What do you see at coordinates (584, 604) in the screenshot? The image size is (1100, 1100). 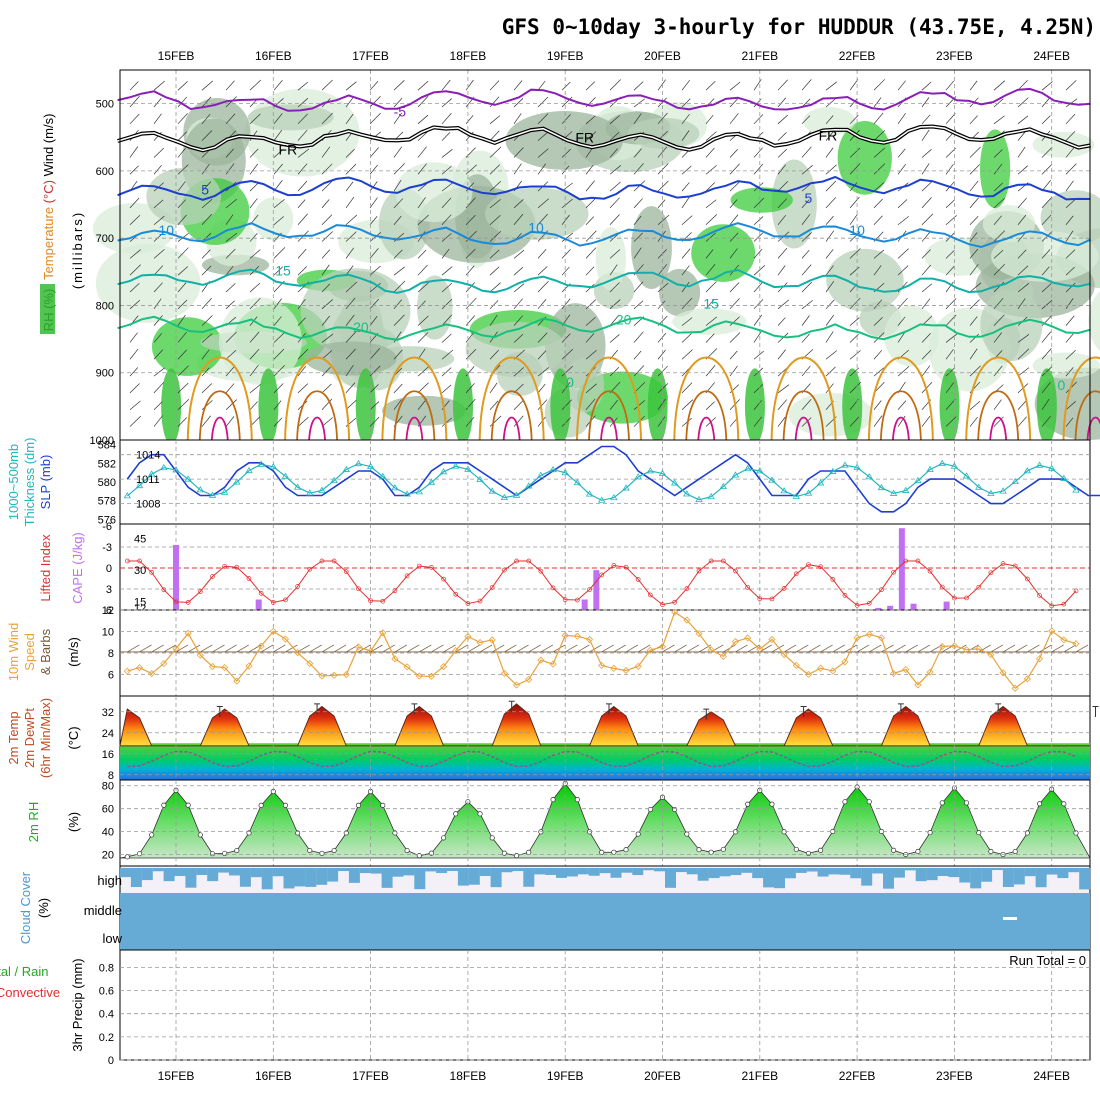 I see `cape-bar` at bounding box center [584, 604].